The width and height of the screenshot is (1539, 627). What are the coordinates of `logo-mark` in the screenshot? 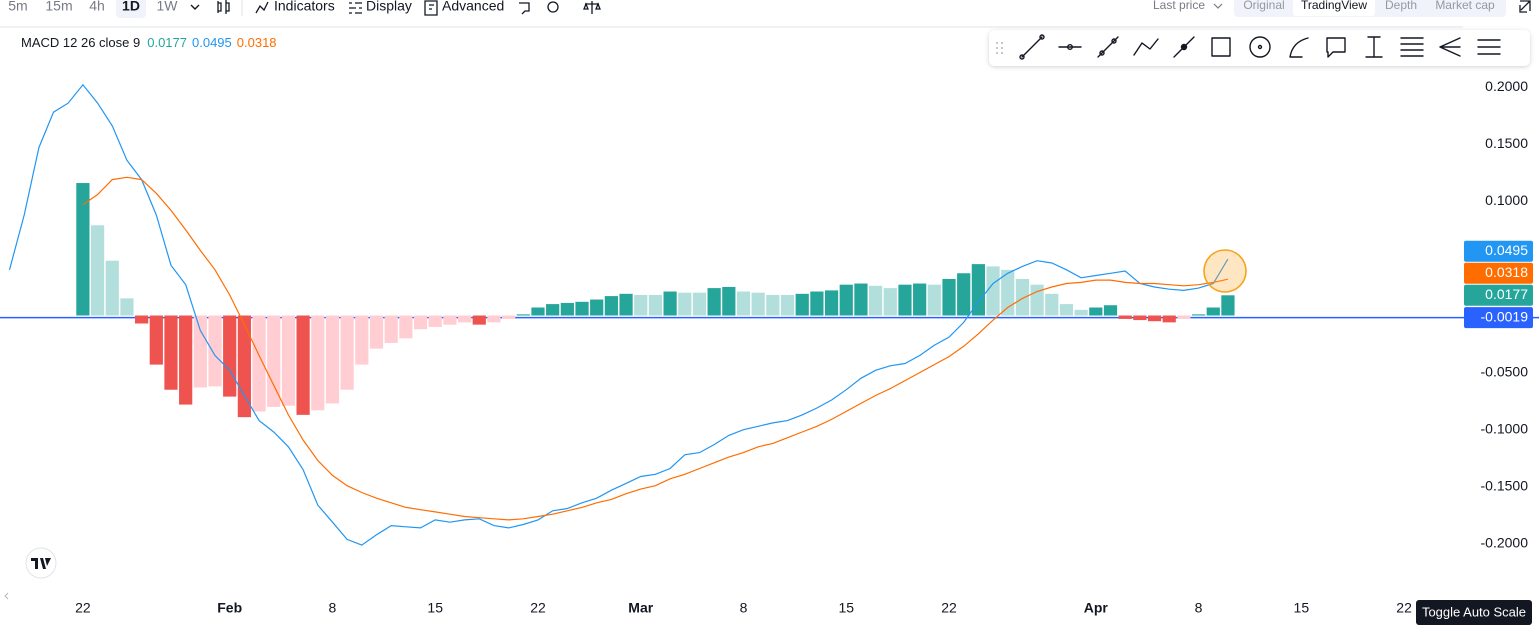 It's located at (41, 563).